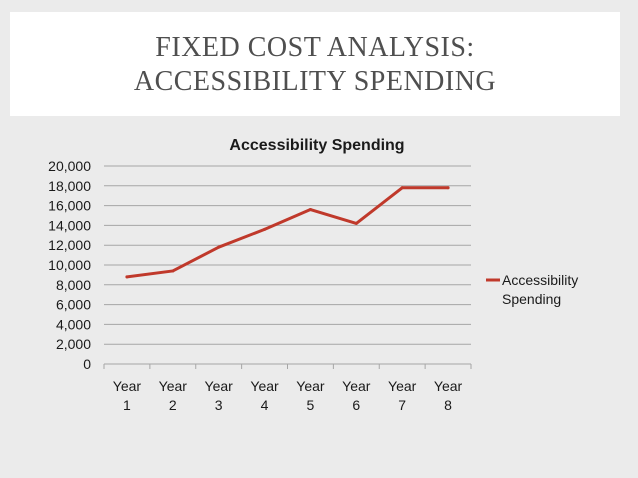  Describe the element at coordinates (73, 285) in the screenshot. I see `y-tick-label: 8,000` at that location.